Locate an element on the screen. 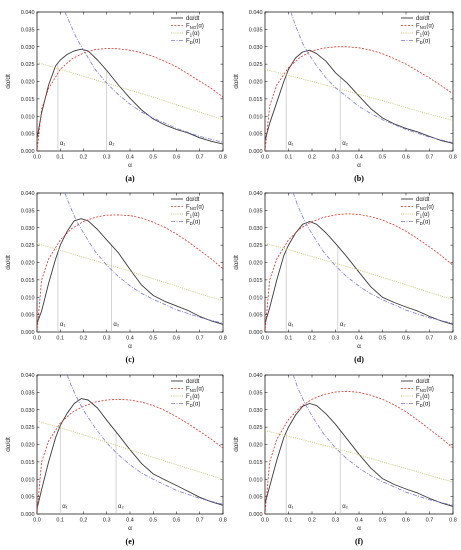  legend-label-nucleation-growth: FNG(α) is located at coordinates (425, 208).